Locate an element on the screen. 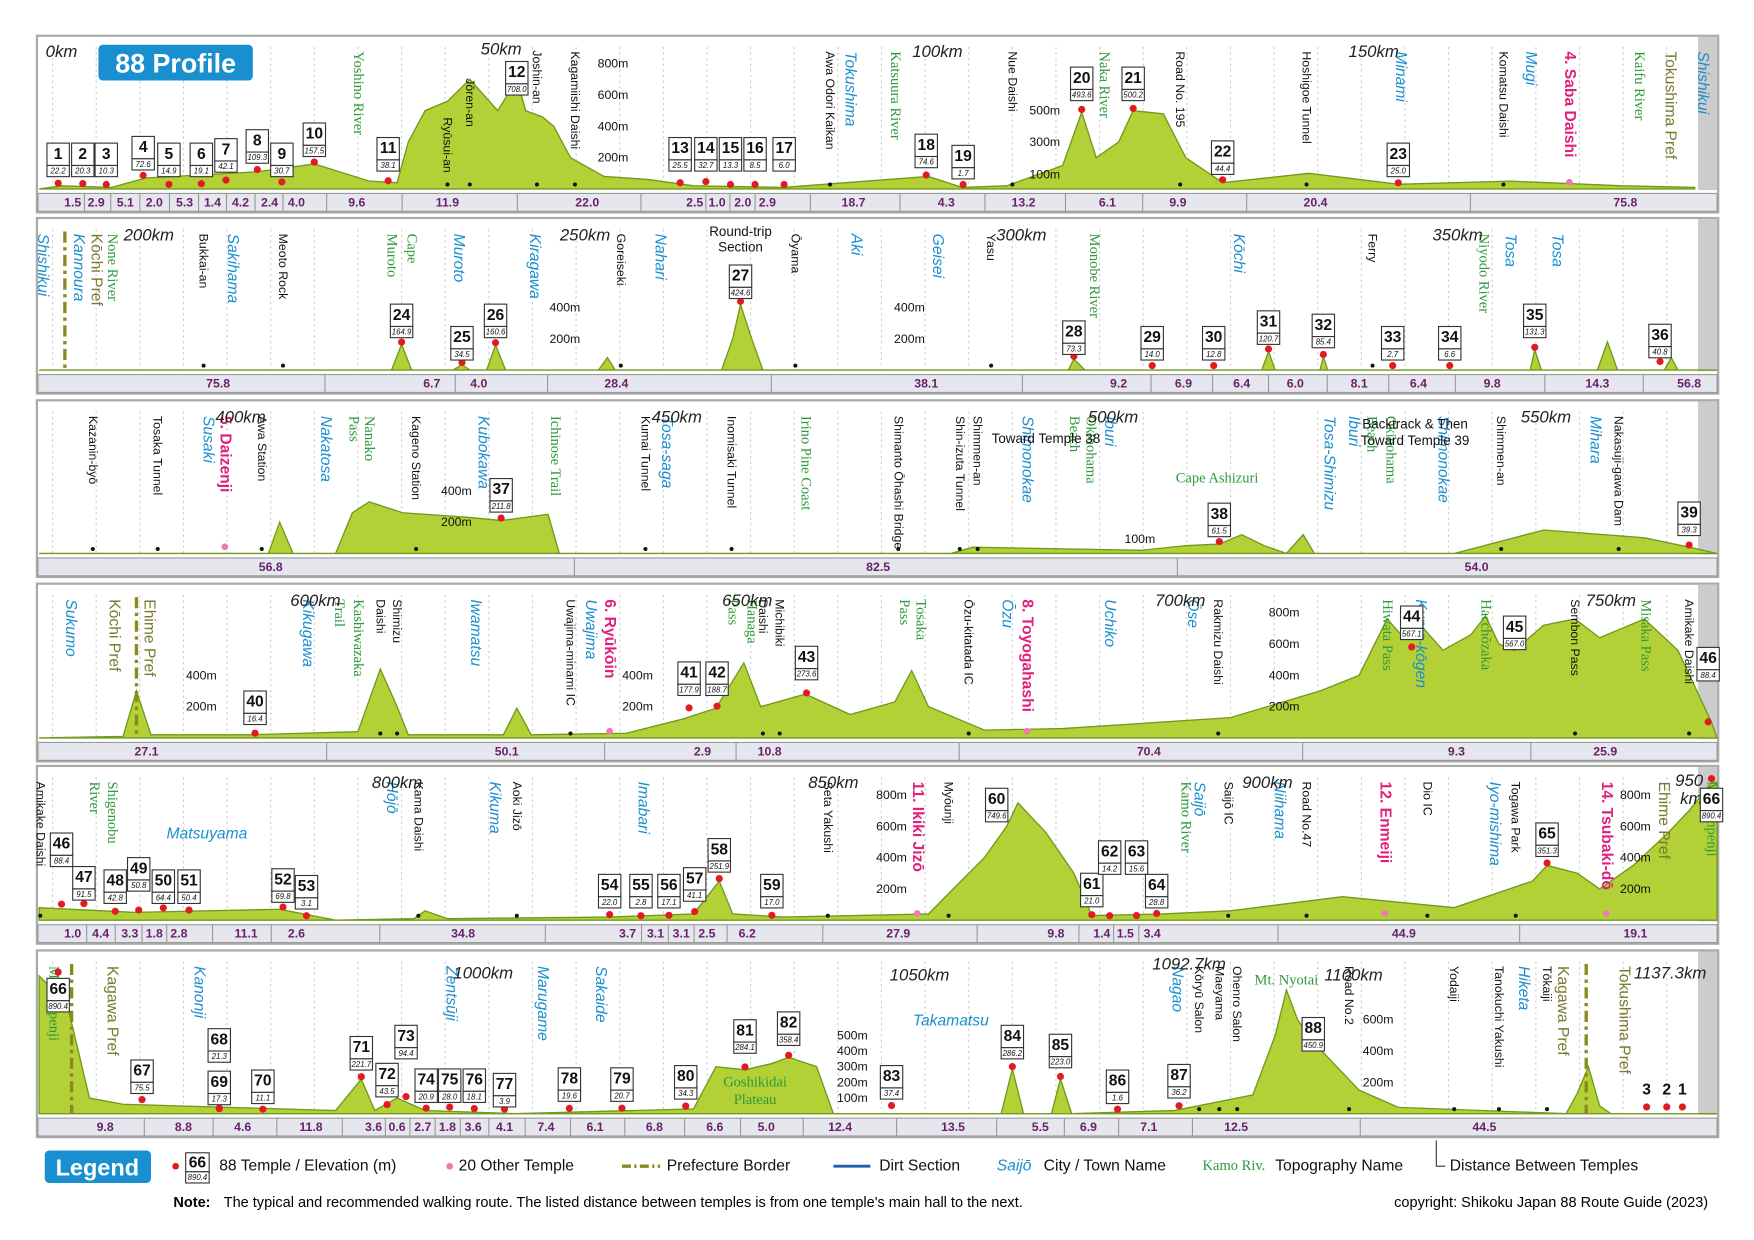  temple-elevation: 20.9 is located at coordinates (426, 1096).